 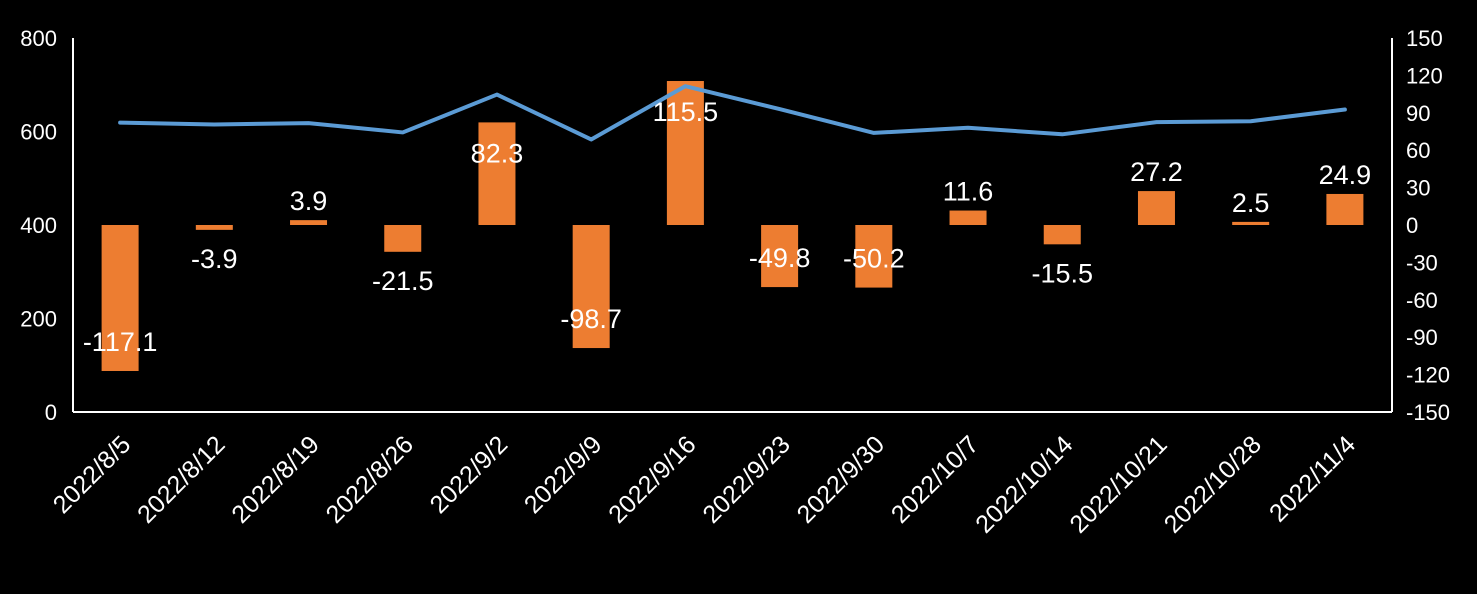 What do you see at coordinates (563, 474) in the screenshot?
I see `x-tick-label: 2022/9/9` at bounding box center [563, 474].